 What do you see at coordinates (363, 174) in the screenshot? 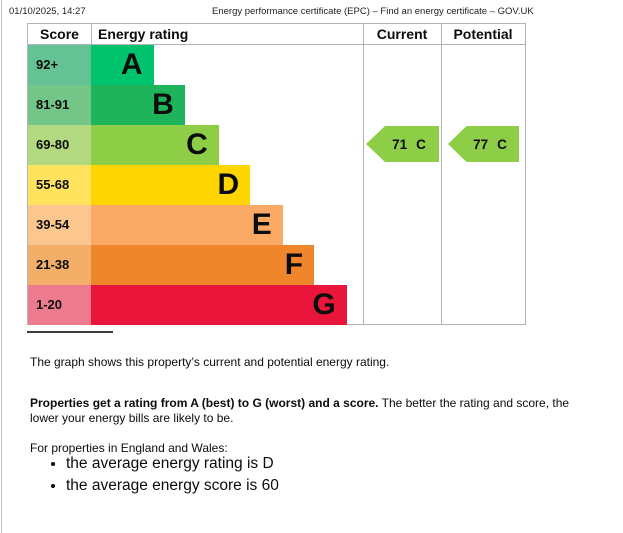
I see `current-column-divider` at bounding box center [363, 174].